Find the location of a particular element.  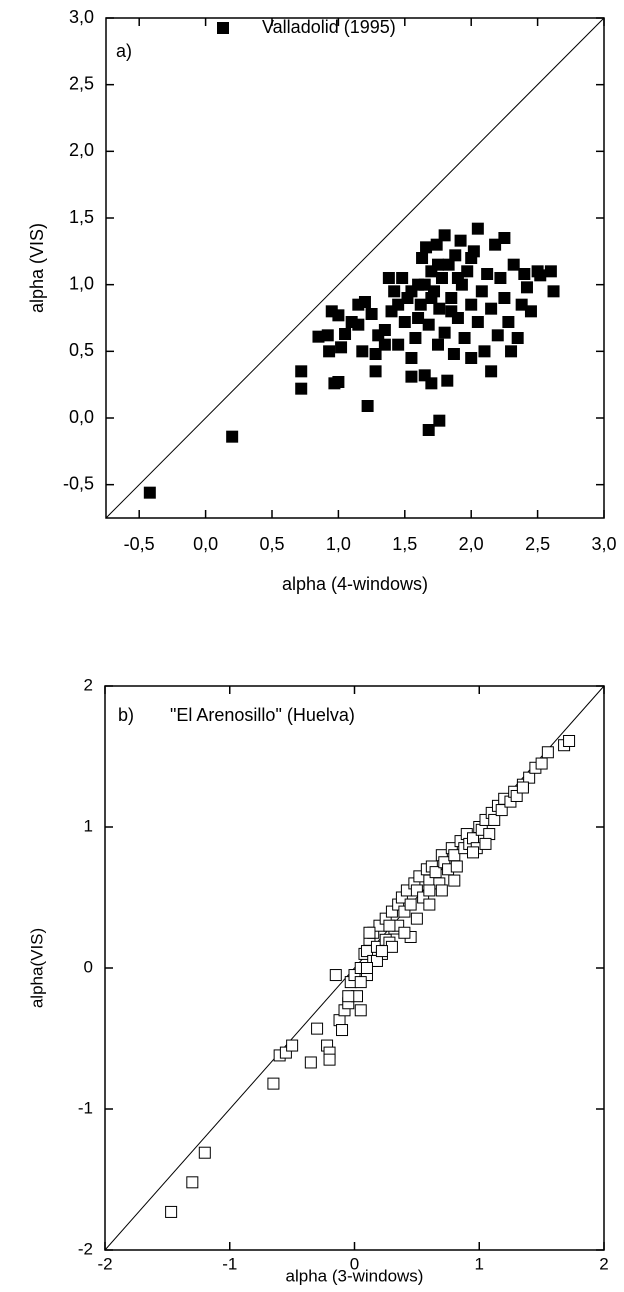

x-tick-label: -0,5 is located at coordinates (139, 544).